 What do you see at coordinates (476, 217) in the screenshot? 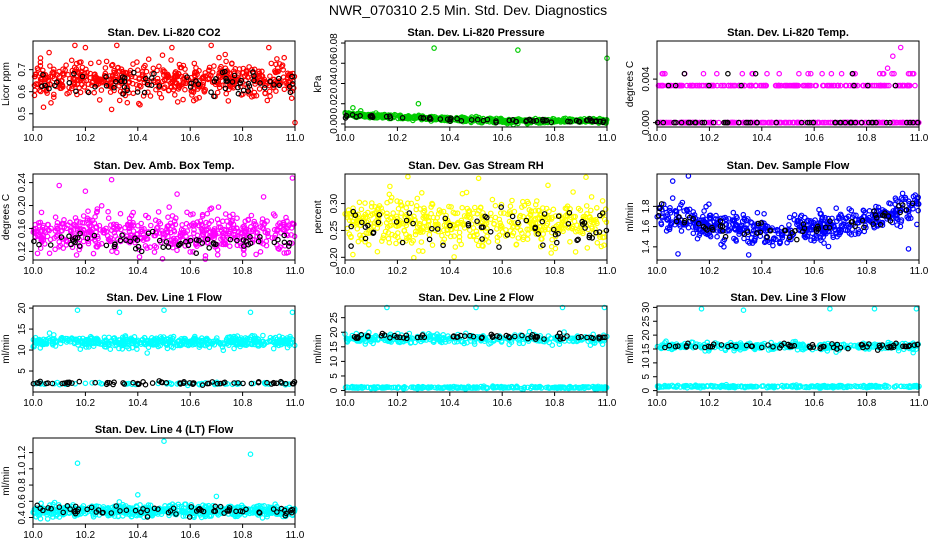
I see `data-points` at bounding box center [476, 217].